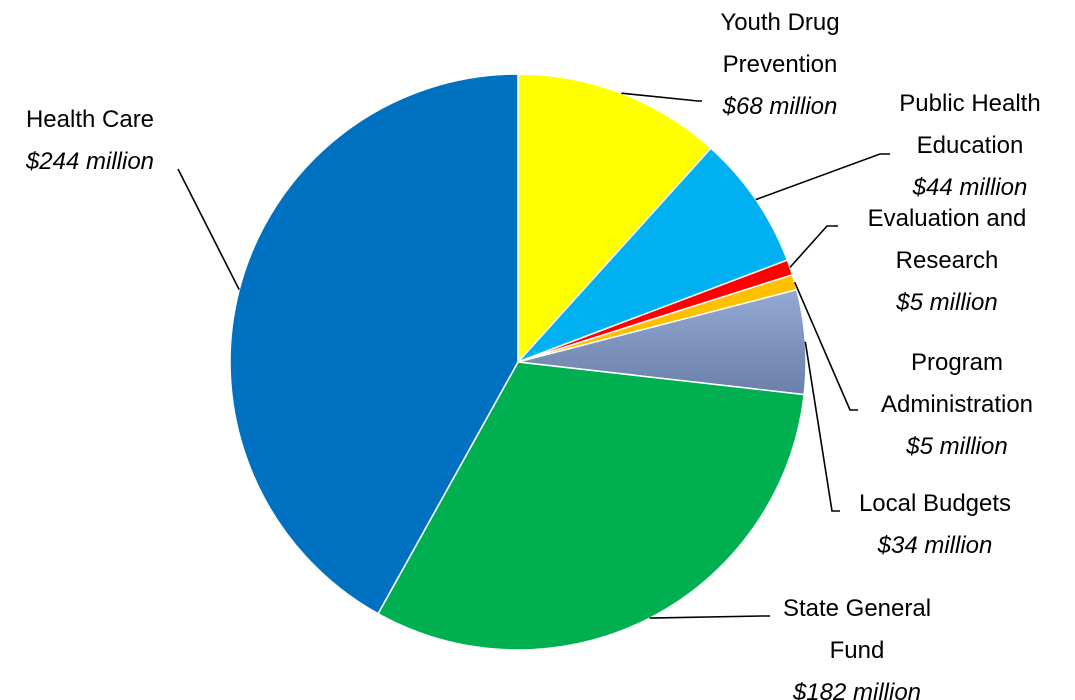 The width and height of the screenshot is (1075, 700). What do you see at coordinates (935, 545) in the screenshot?
I see `slice-value-label: $34 million` at bounding box center [935, 545].